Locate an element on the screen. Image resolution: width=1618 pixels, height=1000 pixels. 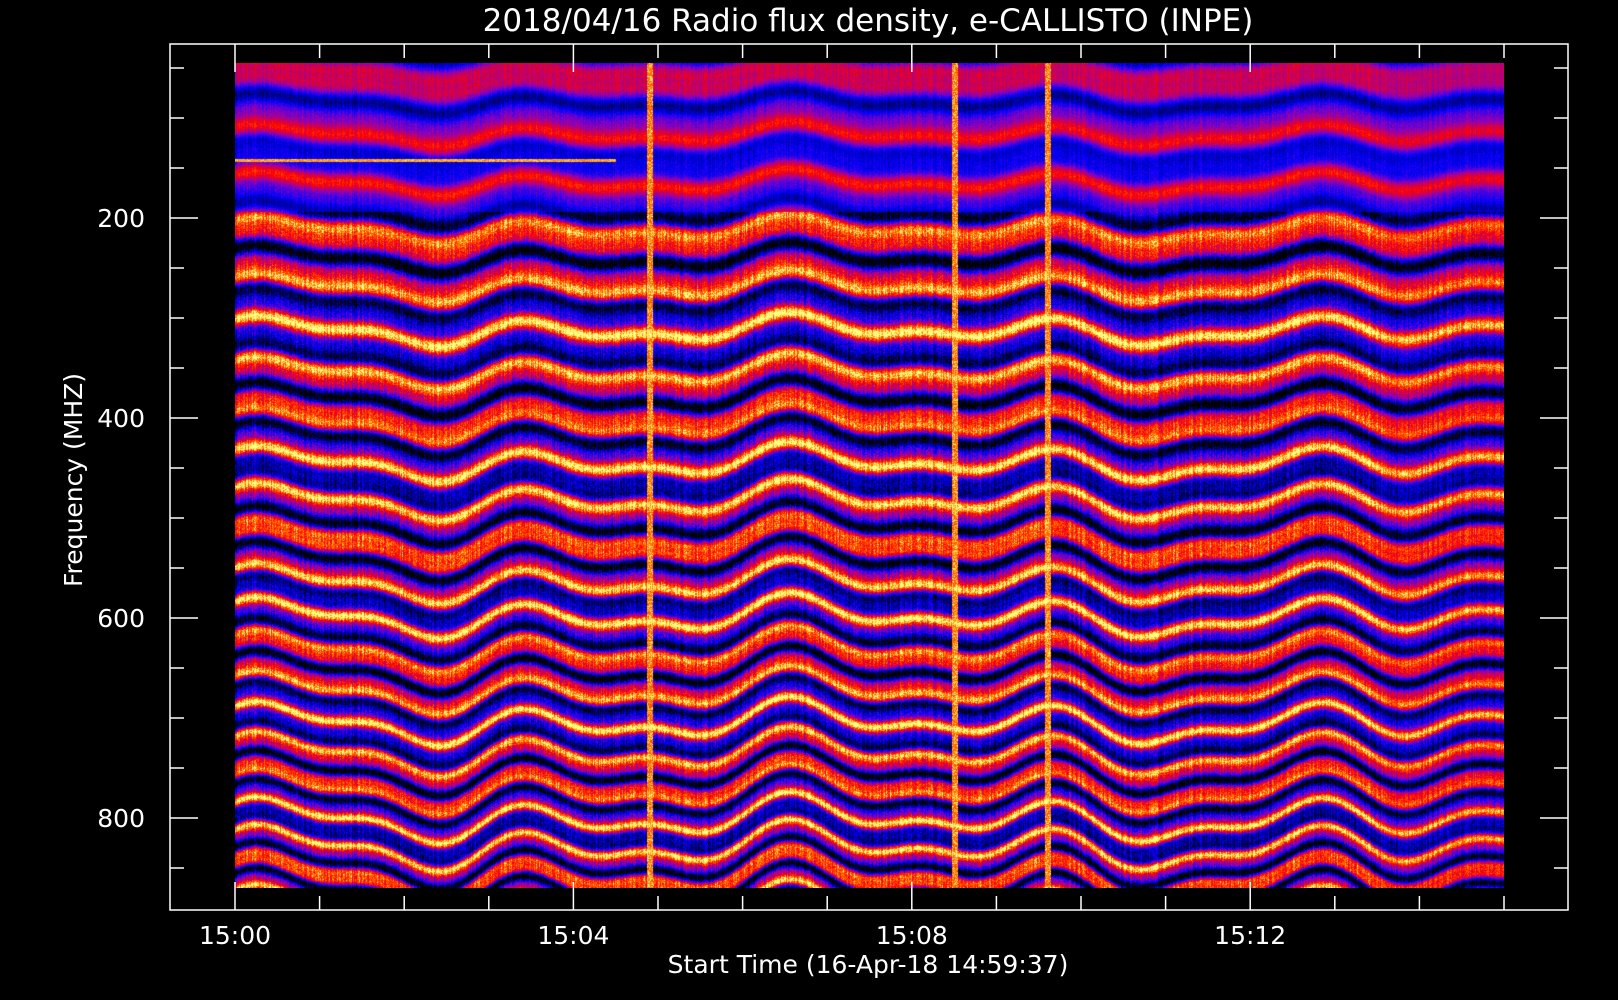
x-axis-label: Start Time (16-Apr-18 14:59:37) is located at coordinates (868, 964).